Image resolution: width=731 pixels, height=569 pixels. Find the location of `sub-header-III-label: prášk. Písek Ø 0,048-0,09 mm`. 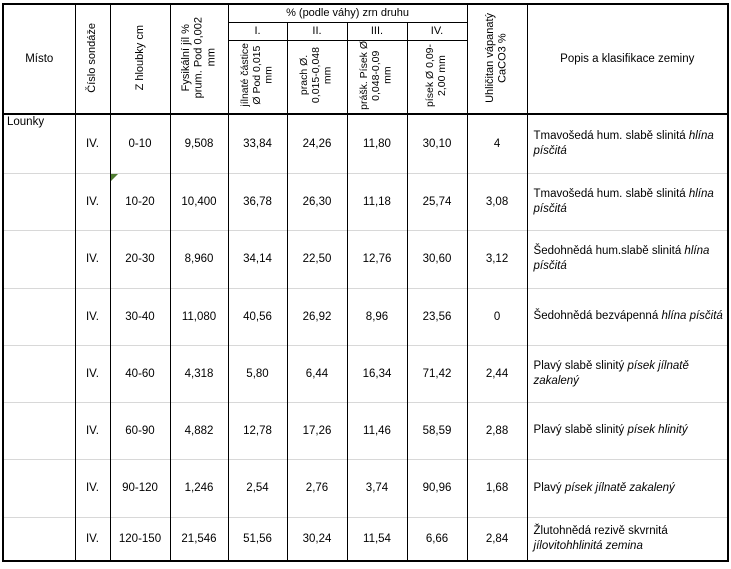

sub-header-III-label: prášk. Písek Ø 0,048-0,09 mm is located at coordinates (376, 75).